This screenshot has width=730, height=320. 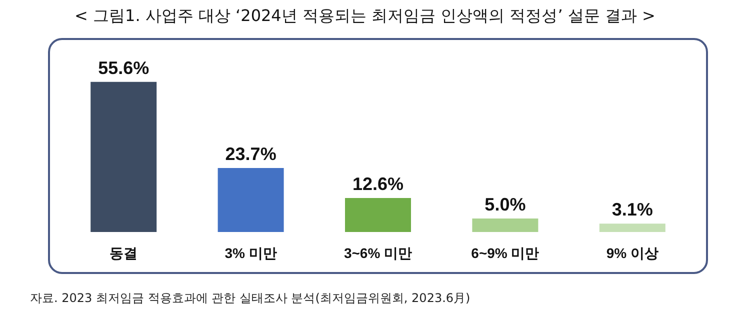 What do you see at coordinates (250, 154) in the screenshot?
I see `data-label: 23.7%` at bounding box center [250, 154].